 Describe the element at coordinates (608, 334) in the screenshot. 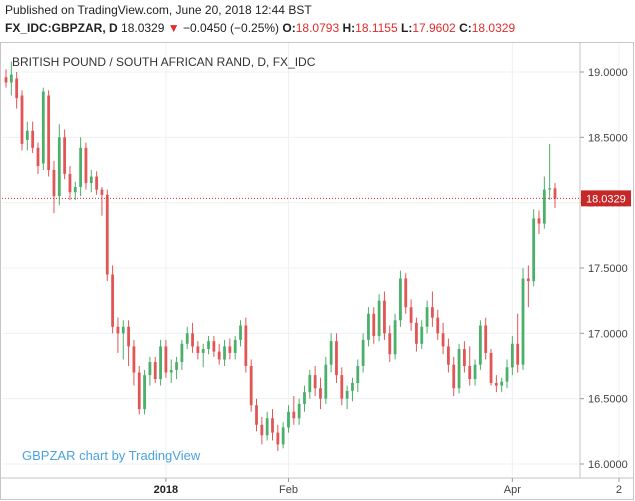

I see `y-tick-label: 17.0000` at that location.